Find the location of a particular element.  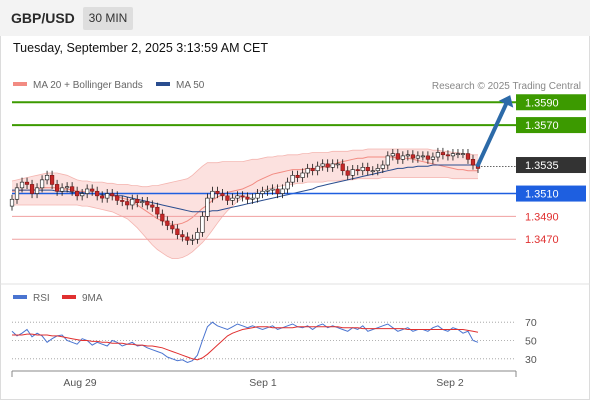

symbol-label: GBP/USD is located at coordinates (43, 18).